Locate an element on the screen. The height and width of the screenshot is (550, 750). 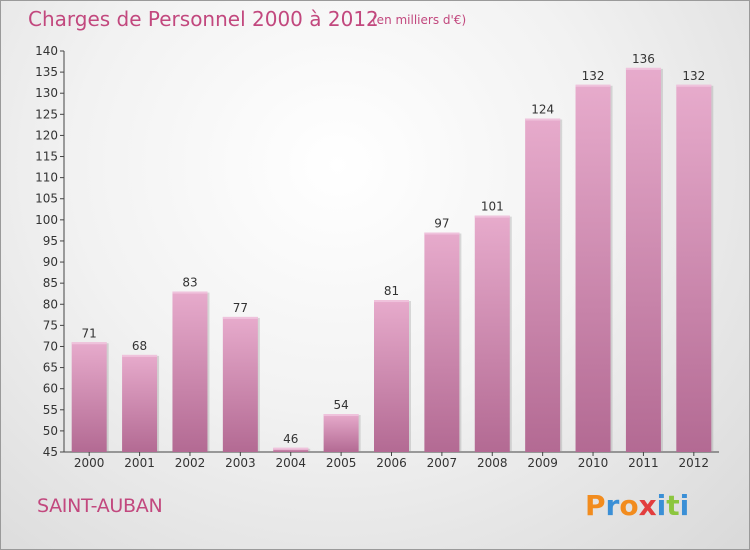
bar-value-label: 97 is located at coordinates (441, 224).